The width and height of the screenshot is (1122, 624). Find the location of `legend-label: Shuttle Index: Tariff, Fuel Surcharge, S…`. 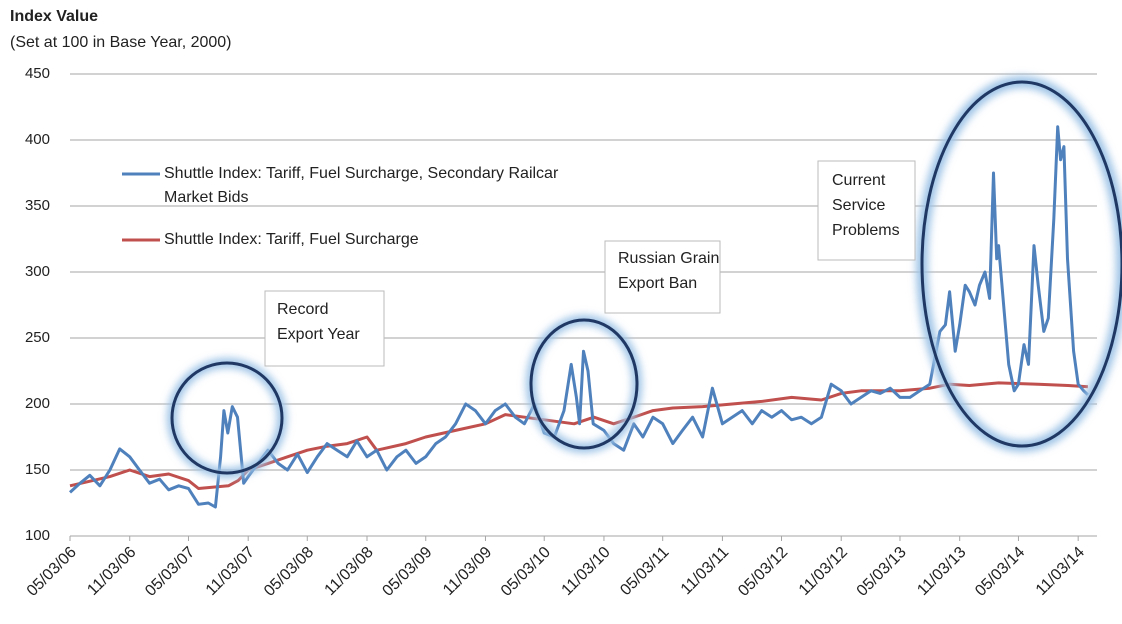

legend-label: Shuttle Index: Tariff, Fuel Surcharge, S… is located at coordinates (361, 185).